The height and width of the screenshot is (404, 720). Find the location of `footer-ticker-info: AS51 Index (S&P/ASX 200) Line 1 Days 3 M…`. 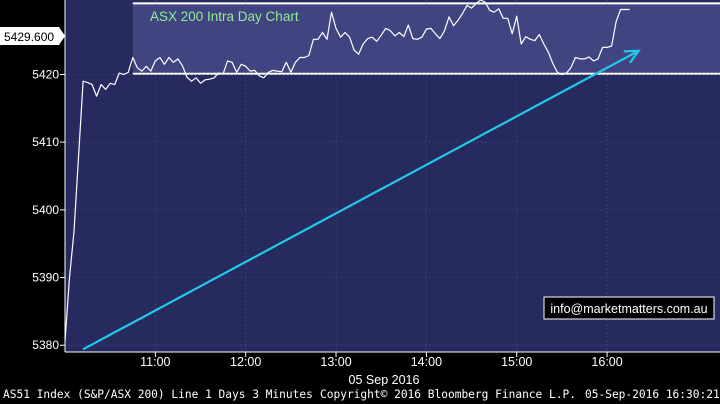

footer-ticker-info: AS51 Index (S&P/ASX 200) Line 1 Days 3 M… is located at coordinates (158, 394).